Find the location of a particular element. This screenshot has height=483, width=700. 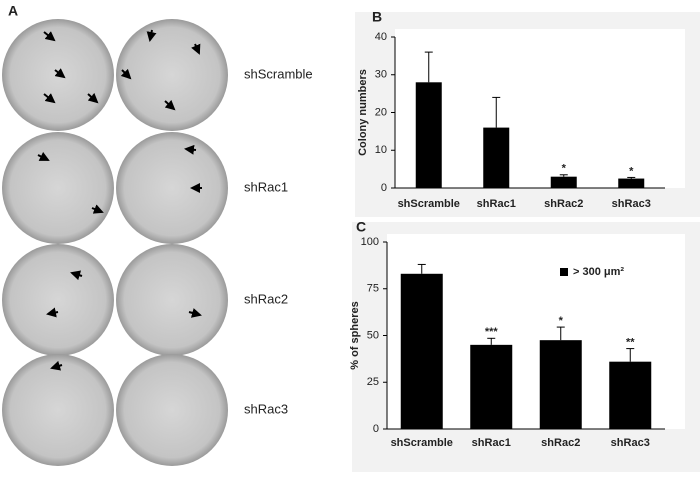

panel-label: C is located at coordinates (361, 227).